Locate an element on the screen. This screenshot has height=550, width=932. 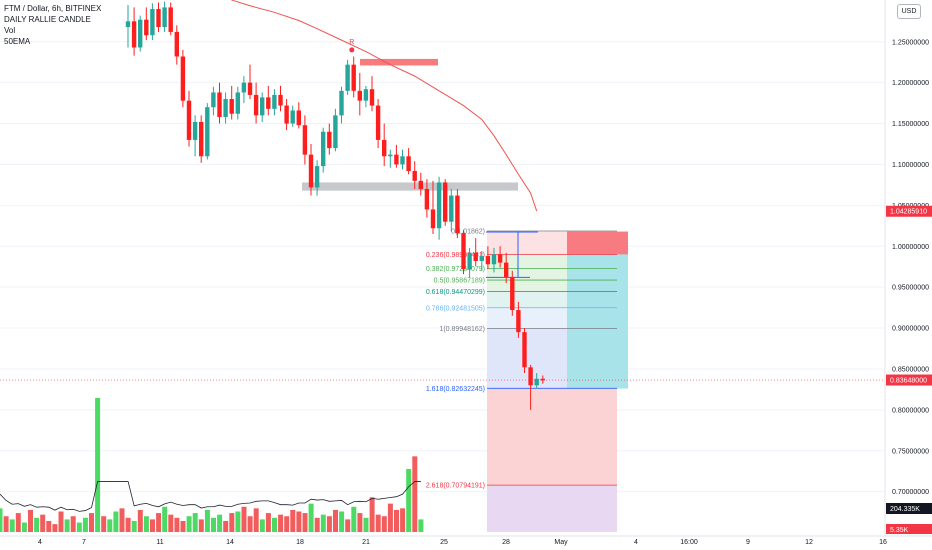
fib-label-0.618: 0.618(0.94470299) is located at coordinates (455, 292).